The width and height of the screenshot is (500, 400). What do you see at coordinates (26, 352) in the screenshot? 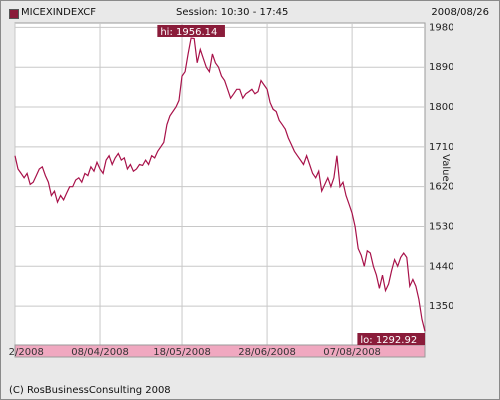
I see `x-tick-label: 27/02/2008` at bounding box center [26, 352].